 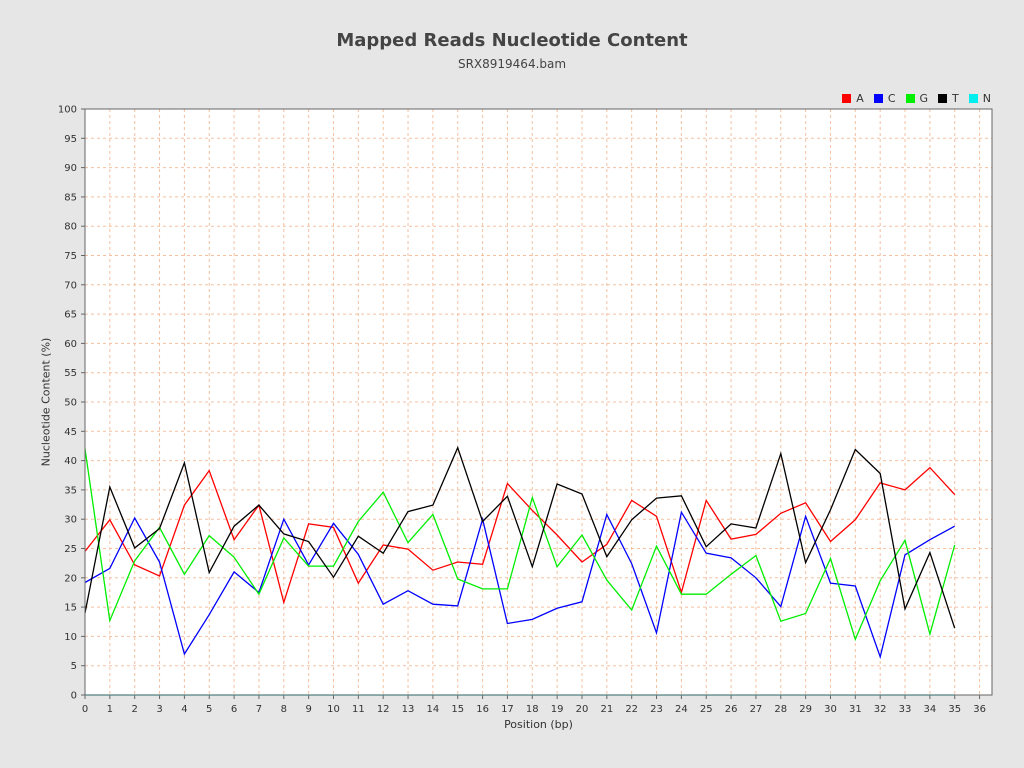 What do you see at coordinates (135, 709) in the screenshot?
I see `x-tick-label: 2` at bounding box center [135, 709].